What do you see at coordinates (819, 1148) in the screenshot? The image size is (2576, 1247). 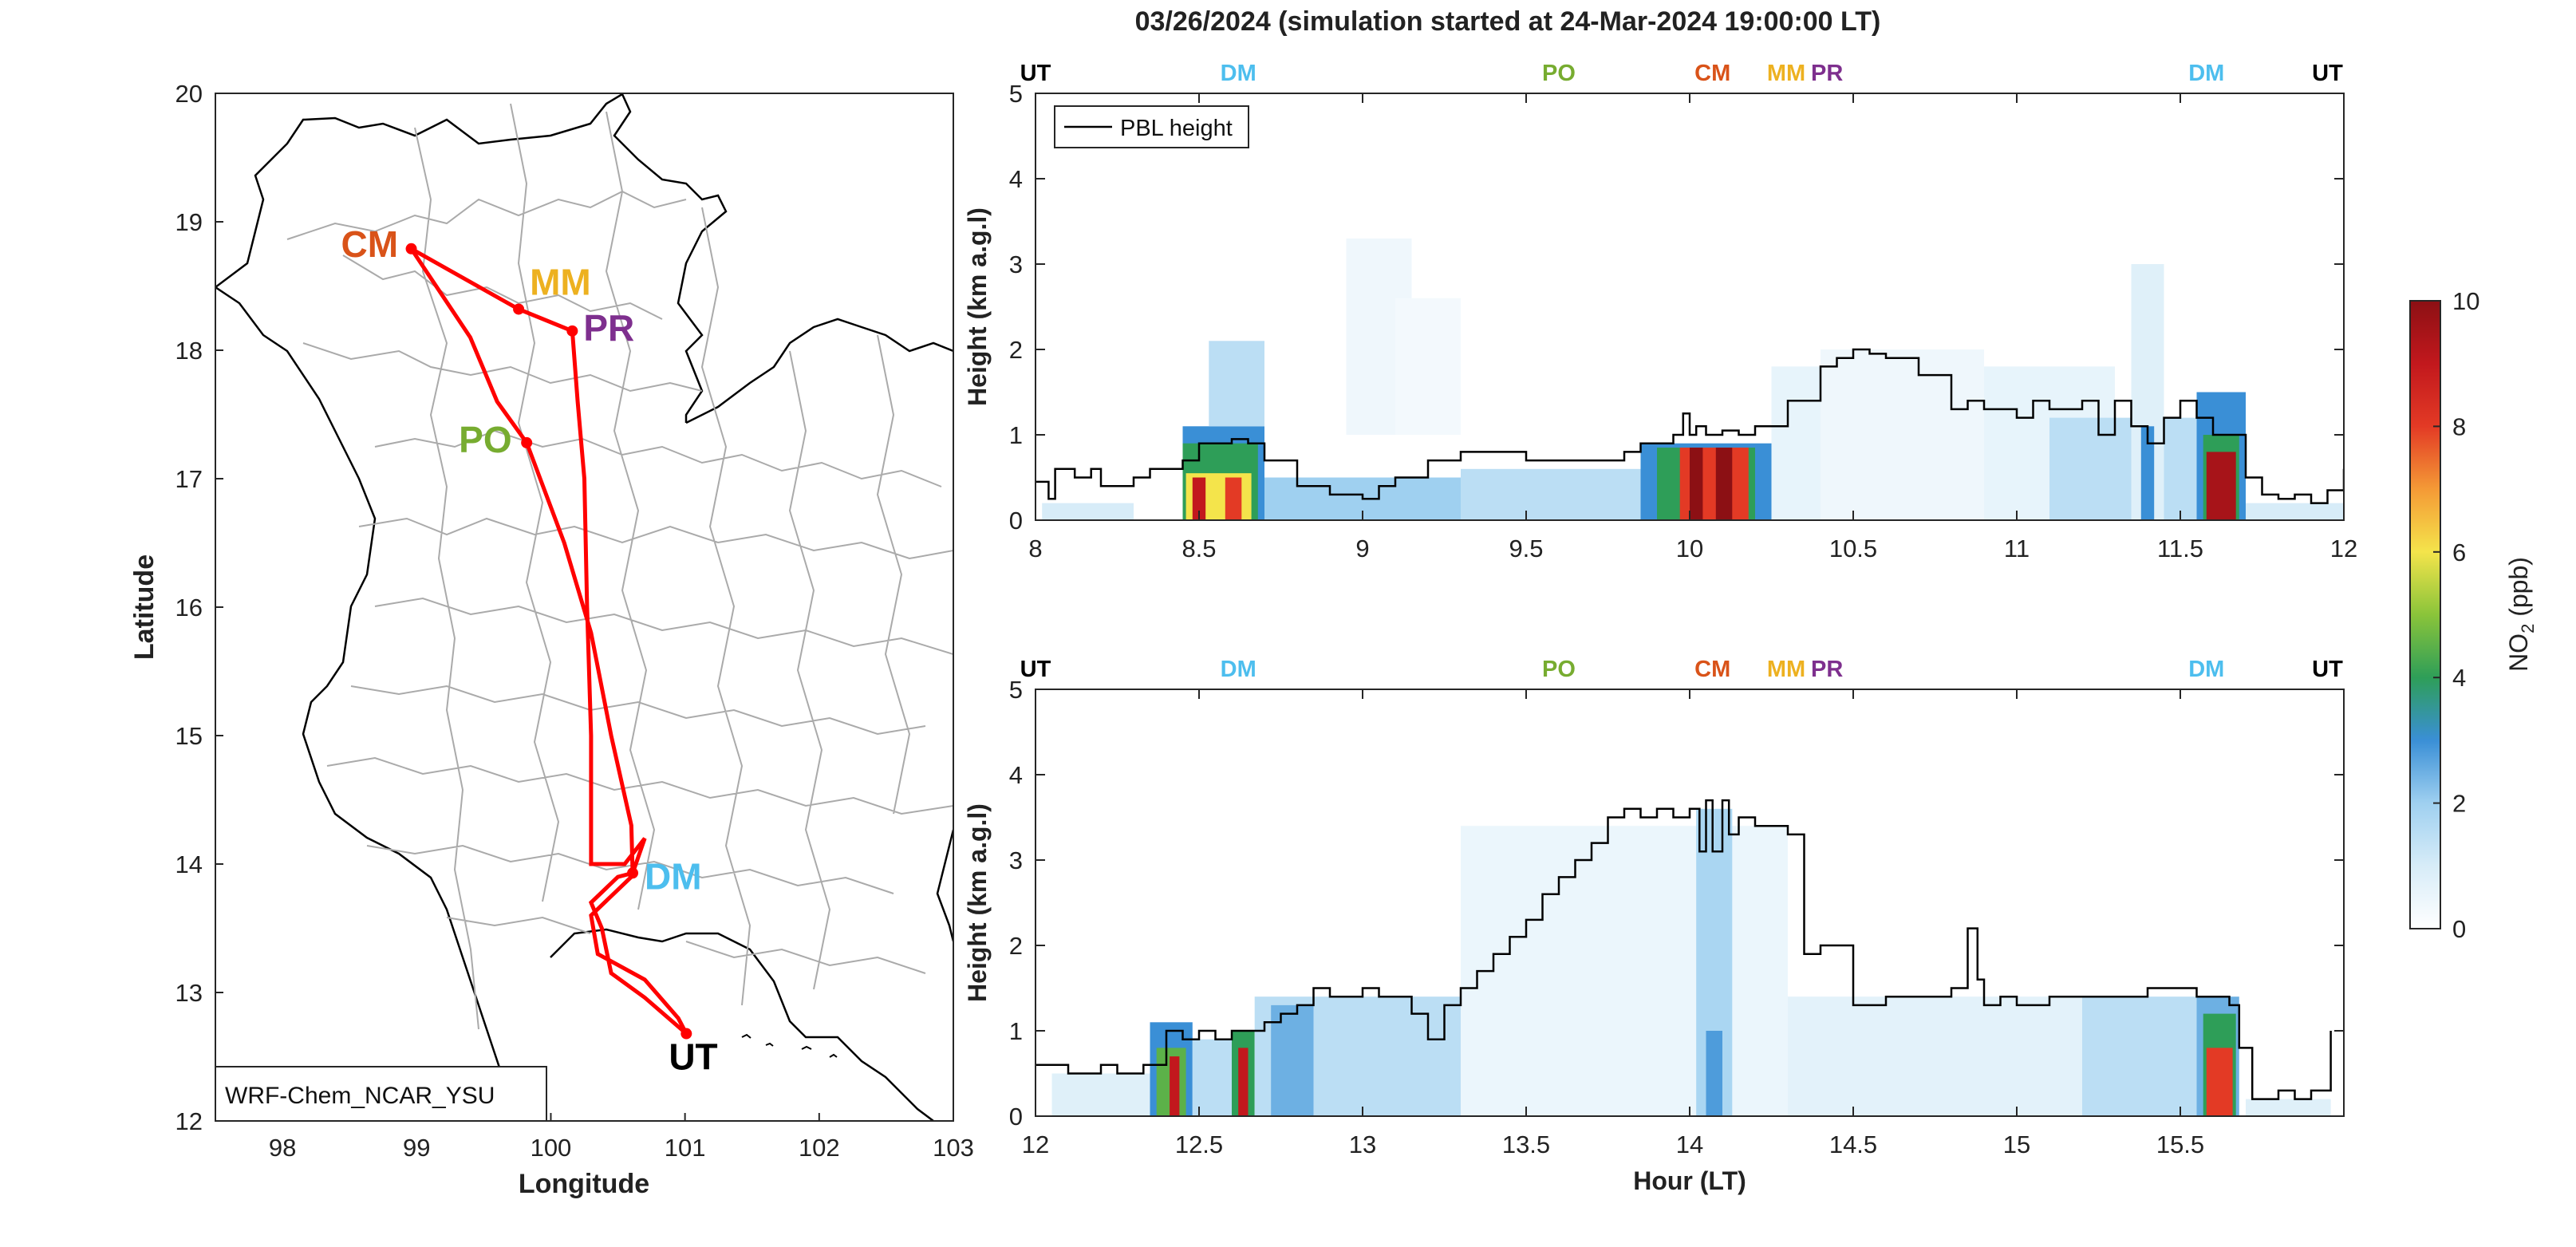 I see `map-xtick-label: 102` at bounding box center [819, 1148].